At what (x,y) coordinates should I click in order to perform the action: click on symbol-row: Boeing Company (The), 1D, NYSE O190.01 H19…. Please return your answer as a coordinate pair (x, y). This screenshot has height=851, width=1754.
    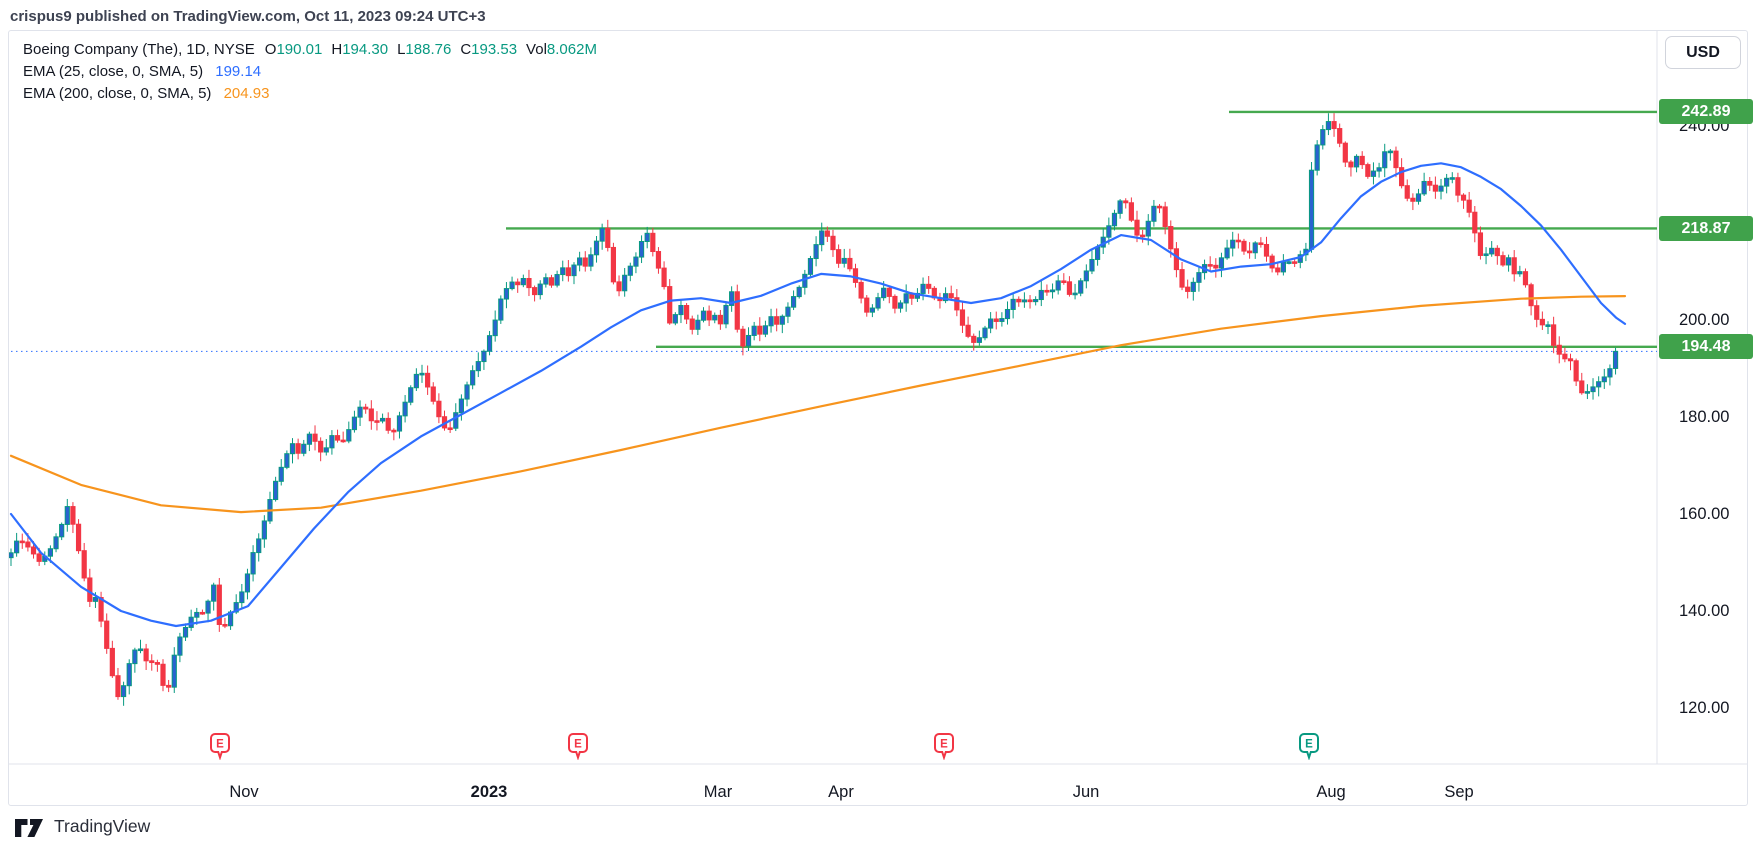
    Looking at the image, I should click on (314, 50).